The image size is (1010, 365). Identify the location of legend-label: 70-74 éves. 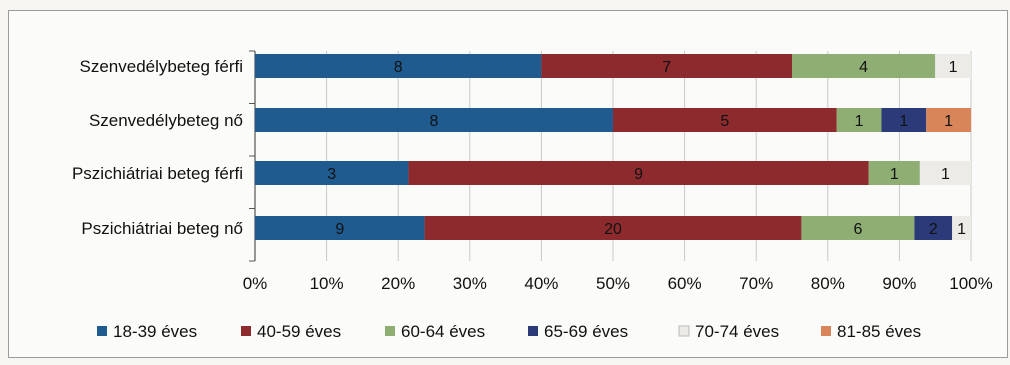
(737, 331).